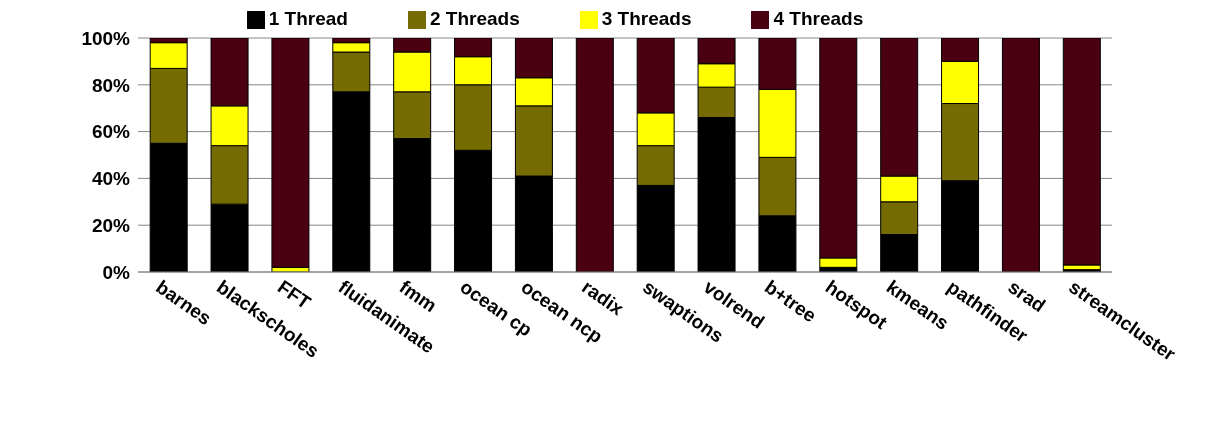 This screenshot has height=430, width=1230. Describe the element at coordinates (116, 272) in the screenshot. I see `y-tick-label: 0%` at that location.